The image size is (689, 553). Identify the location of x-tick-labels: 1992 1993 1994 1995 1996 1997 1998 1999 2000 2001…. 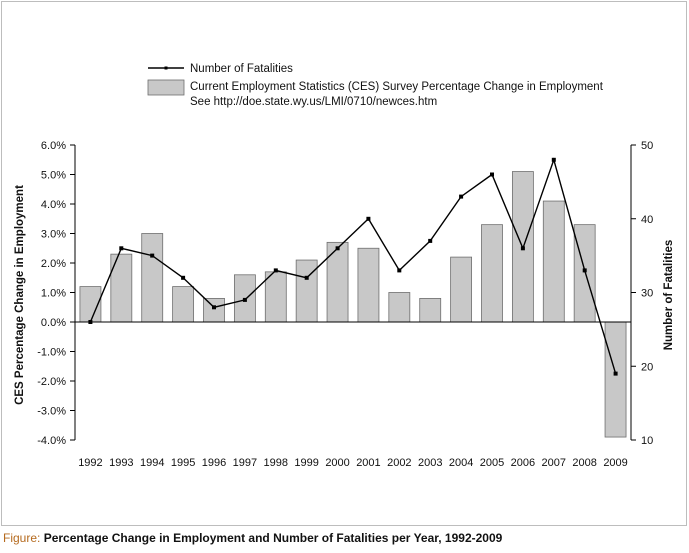
(353, 463).